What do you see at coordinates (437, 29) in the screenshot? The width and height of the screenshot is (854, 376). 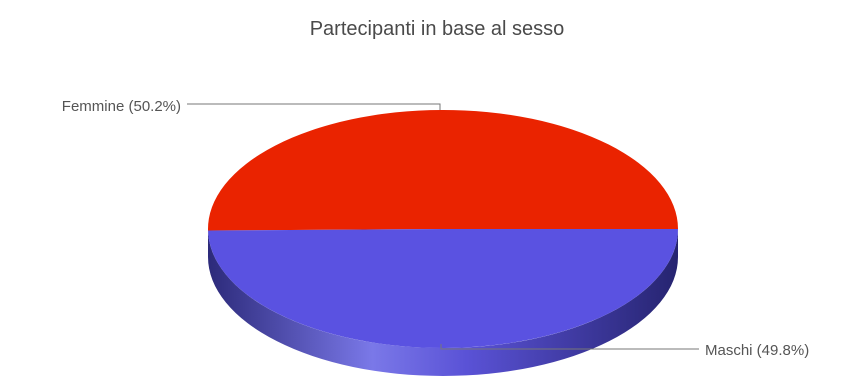 I see `chart-title: Partecipanti in base al sesso` at bounding box center [437, 29].